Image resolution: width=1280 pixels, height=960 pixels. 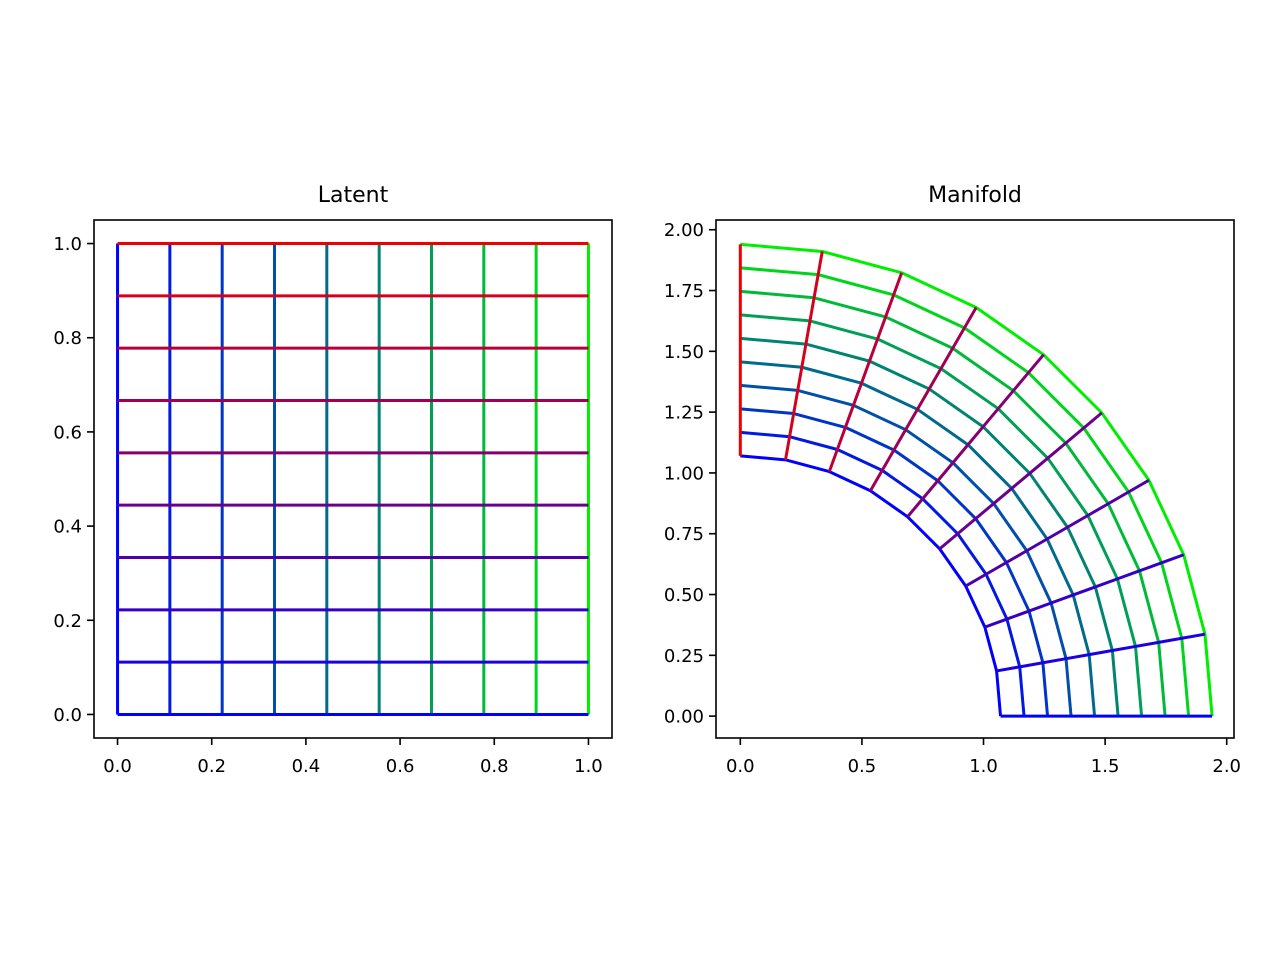 What do you see at coordinates (862, 766) in the screenshot?
I see `x-tick-label: 0.5` at bounding box center [862, 766].